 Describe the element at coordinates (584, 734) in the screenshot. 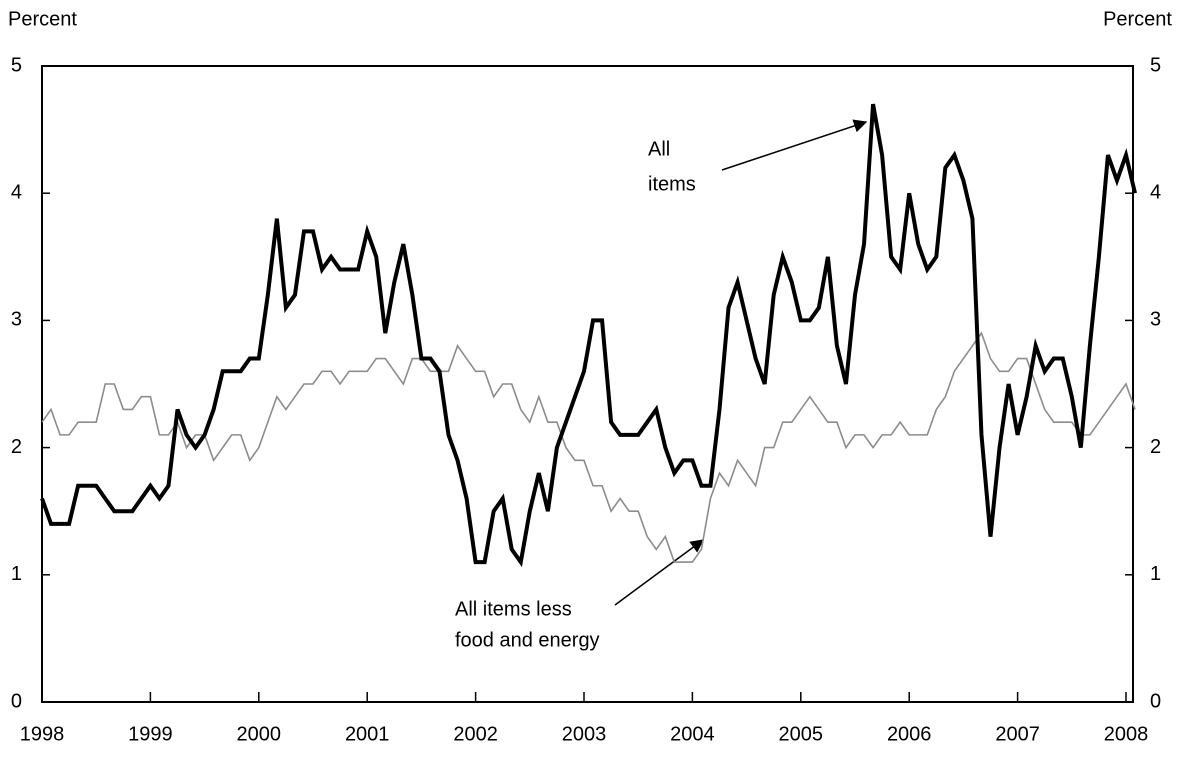

I see `x-tick-label: 2003` at that location.